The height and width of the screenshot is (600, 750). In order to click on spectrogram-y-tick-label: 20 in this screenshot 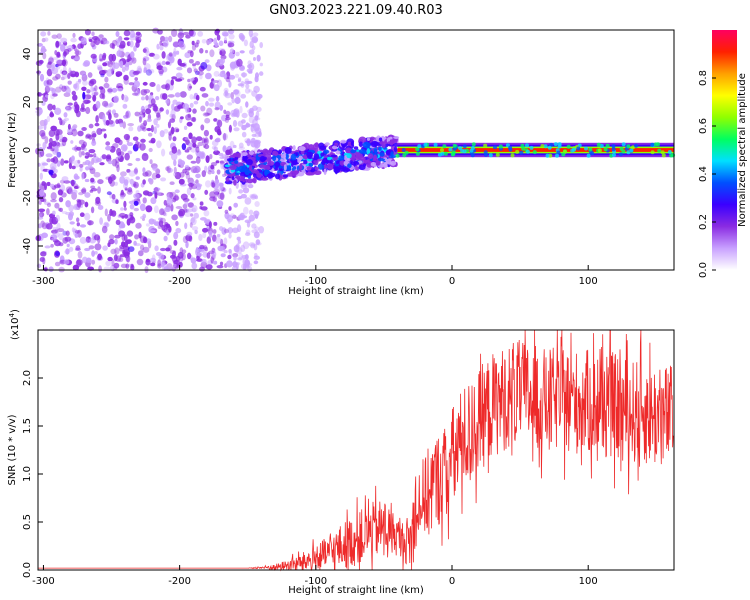, I will do `click(27, 102)`.